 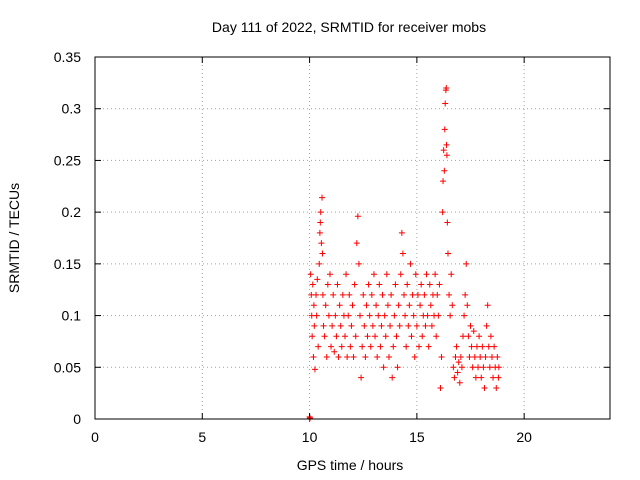 What do you see at coordinates (72, 109) in the screenshot?
I see `y-tick-label: 0.3` at bounding box center [72, 109].